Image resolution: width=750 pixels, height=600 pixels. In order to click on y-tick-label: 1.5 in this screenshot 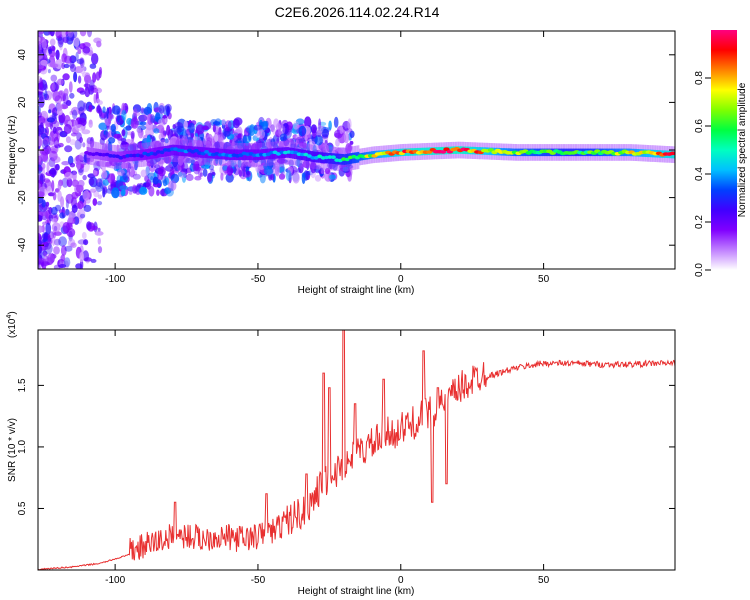, I will do `click(22, 385)`.